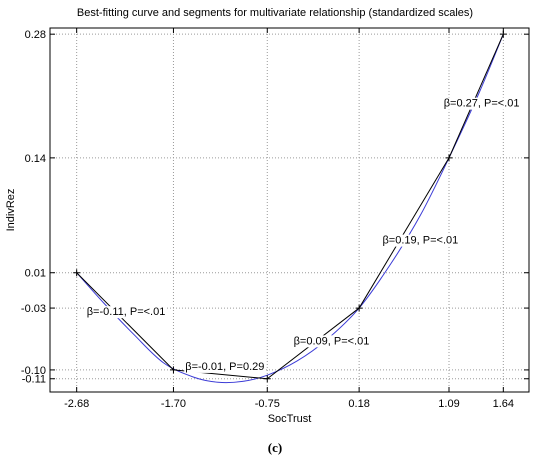  I want to click on x-tick-label: 1.64, so click(503, 404).